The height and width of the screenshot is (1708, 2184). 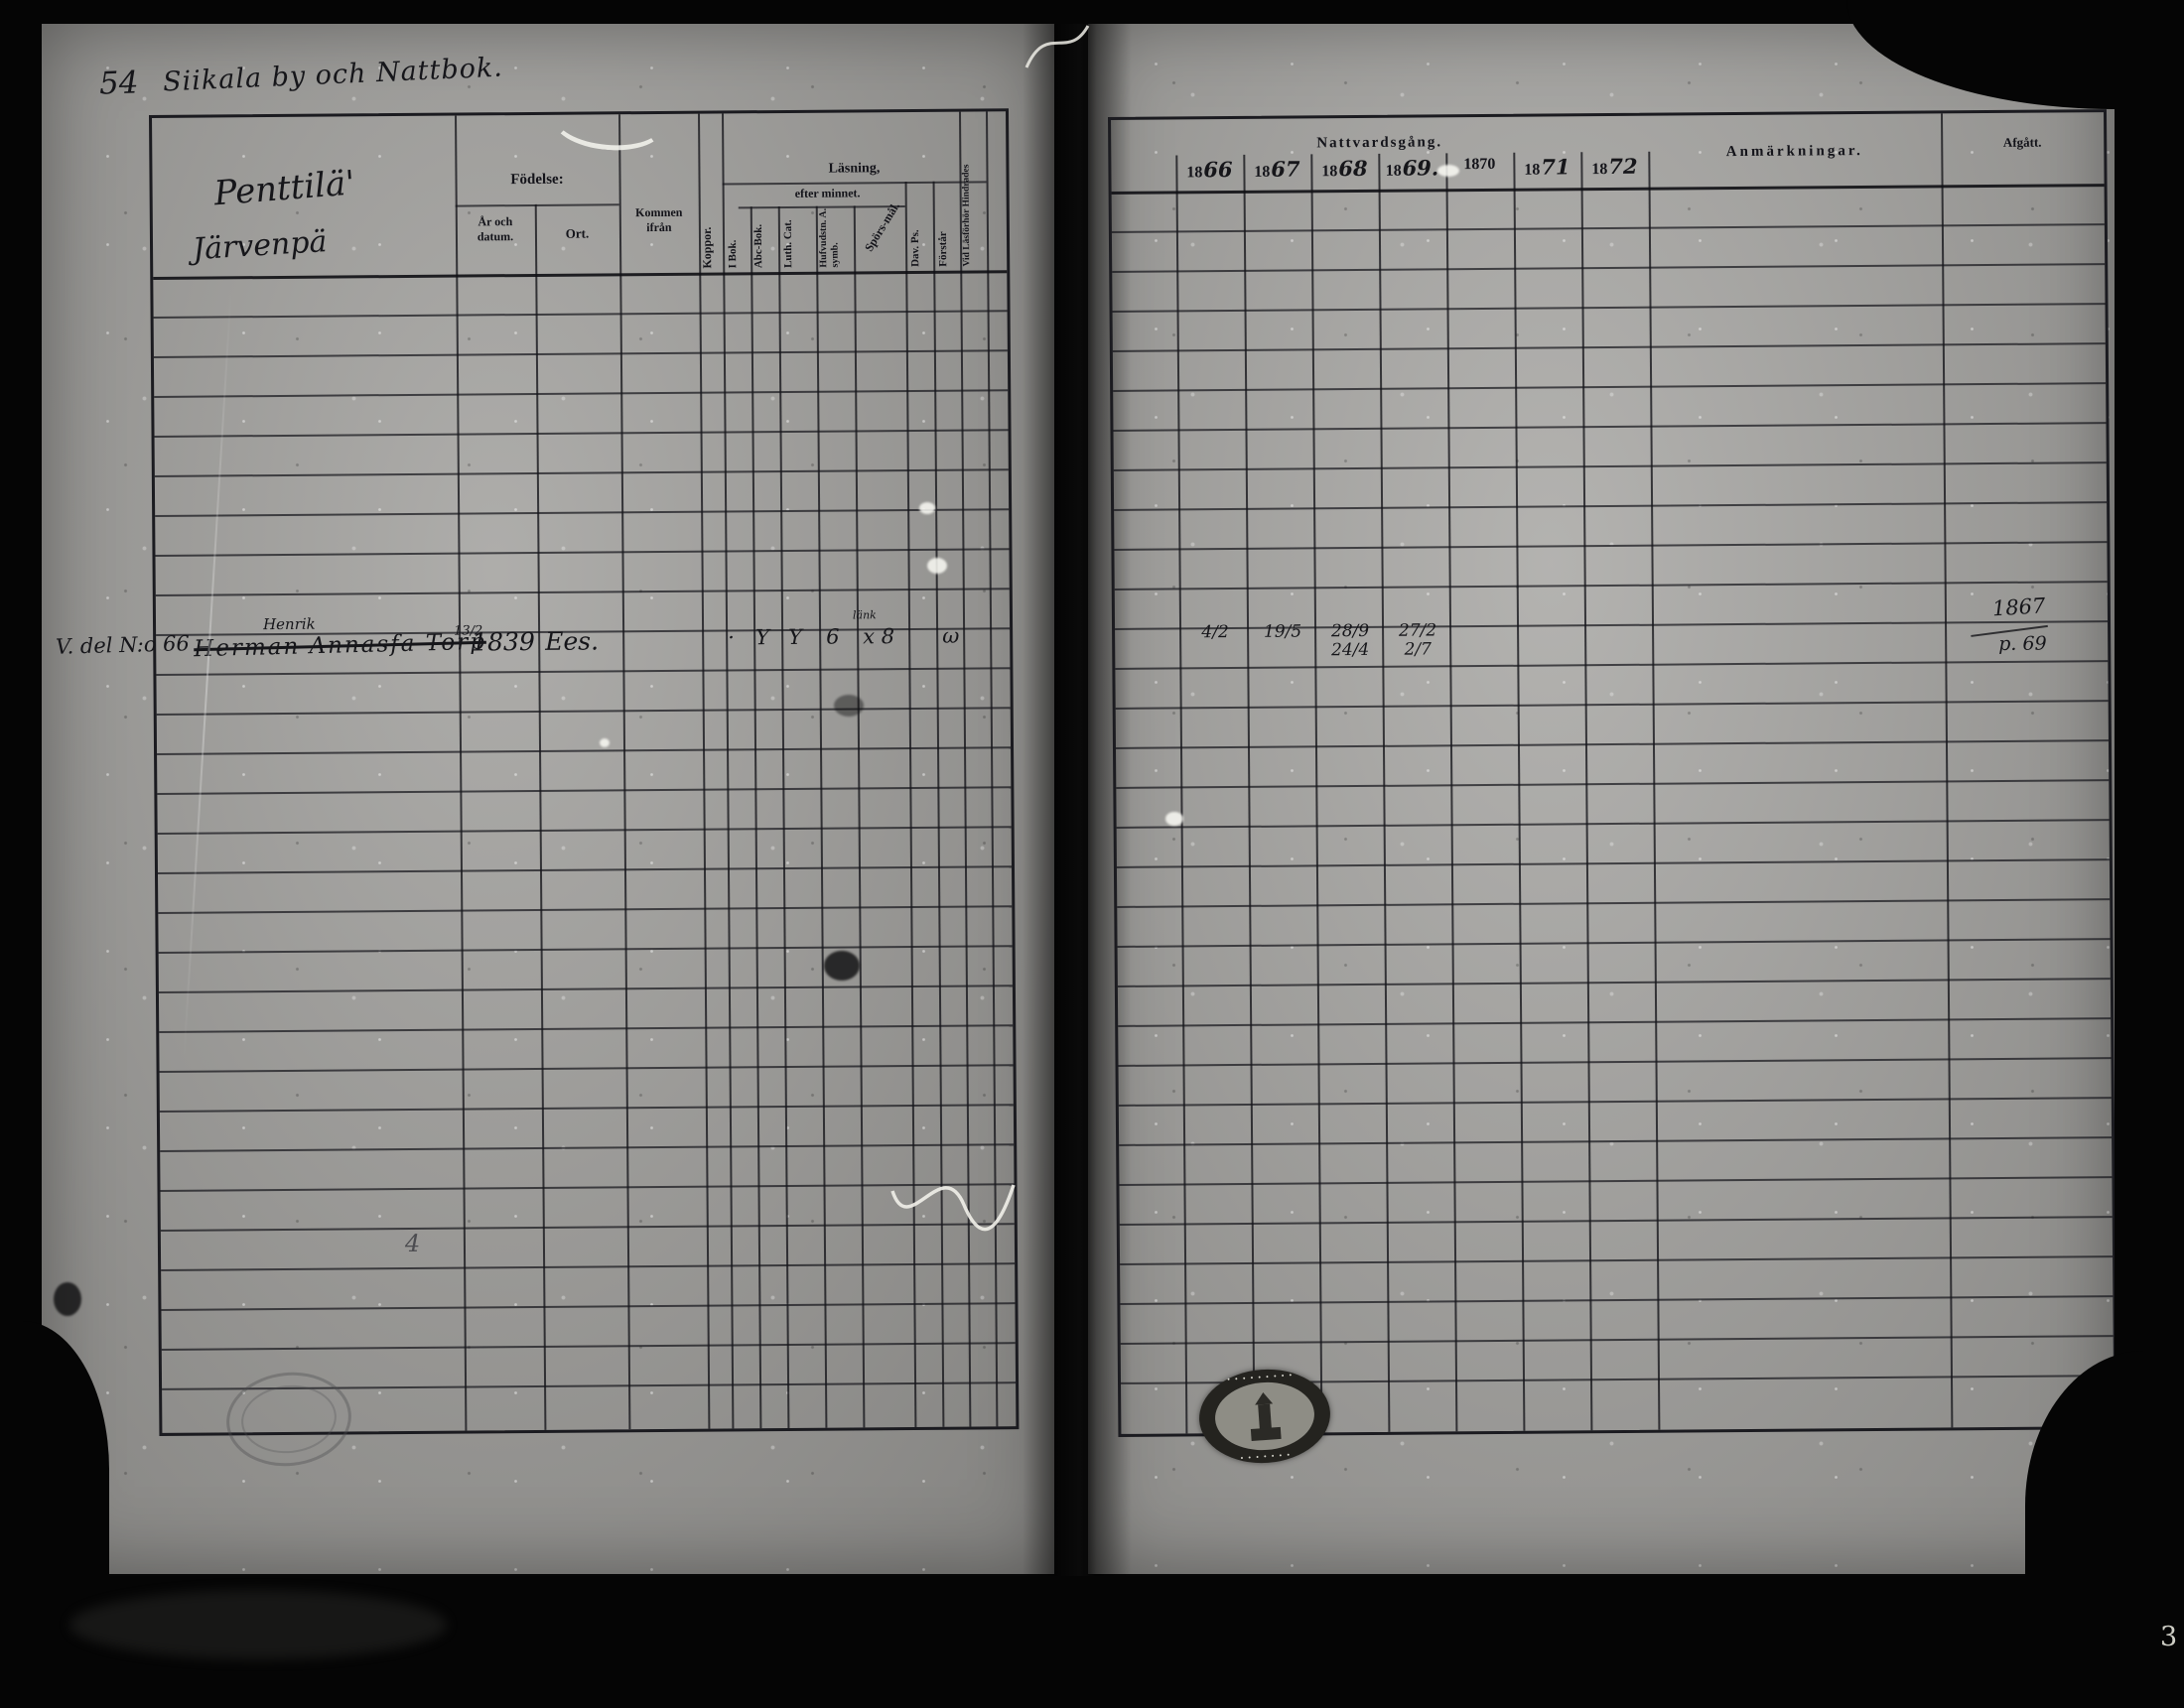 I want to click on year-column-label: 1869., so click(x=1411, y=169).